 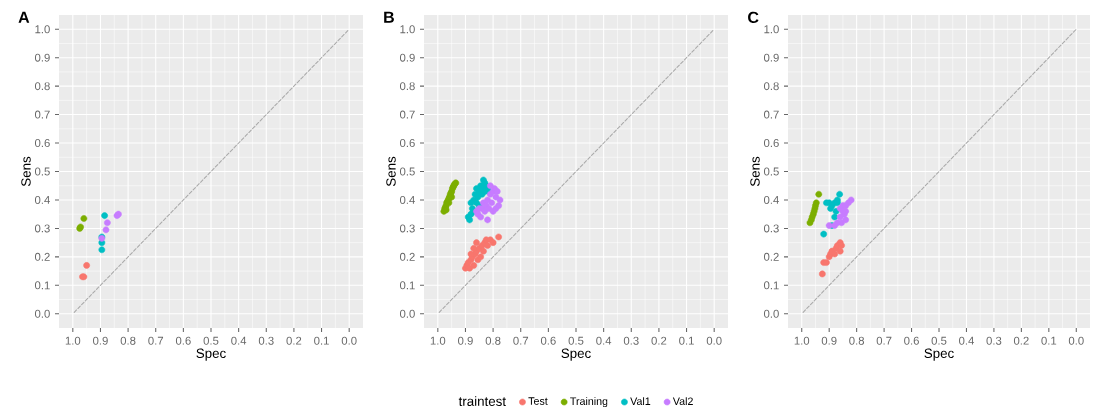 I want to click on chart-title: C, so click(x=753, y=17).